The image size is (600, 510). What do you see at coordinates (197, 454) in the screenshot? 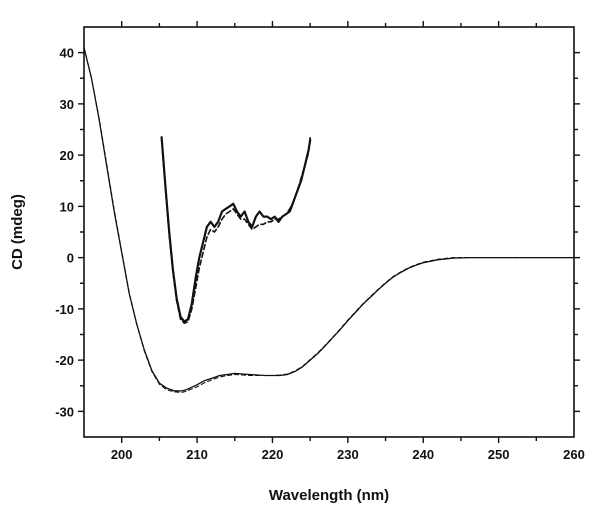
I see `x-tick-label: 210` at bounding box center [197, 454].